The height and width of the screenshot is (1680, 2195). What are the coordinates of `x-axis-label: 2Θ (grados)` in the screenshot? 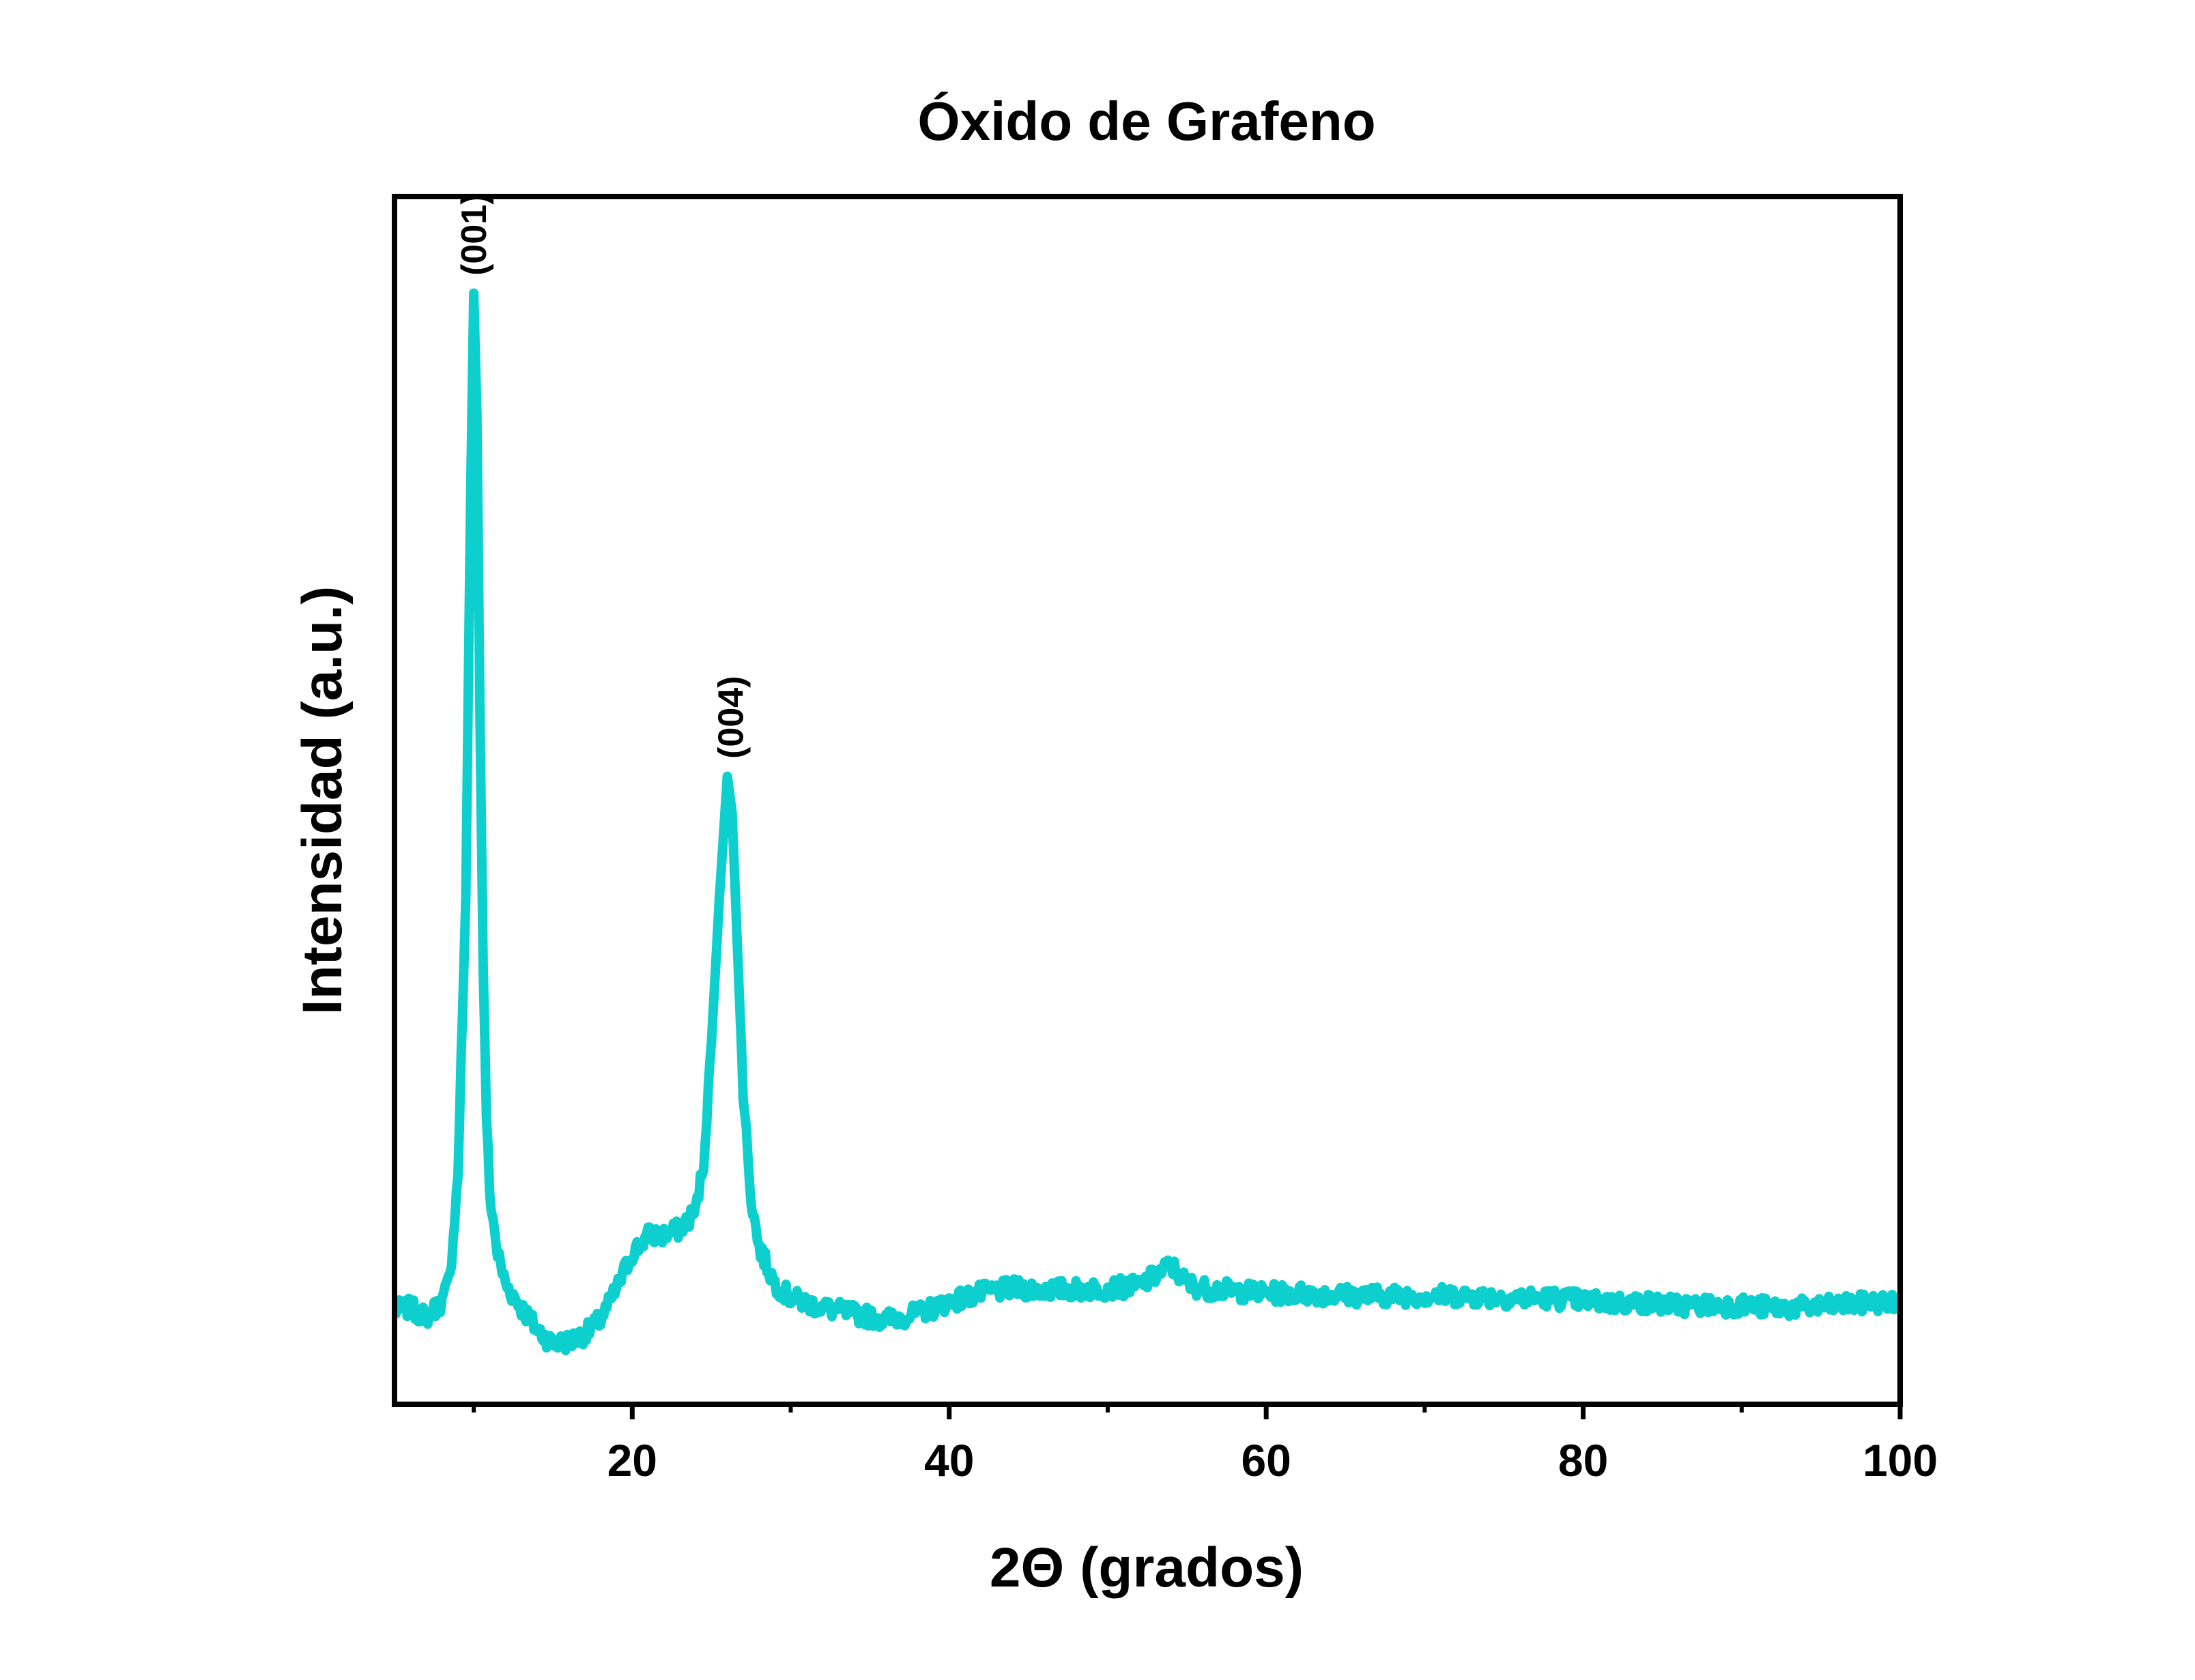 It's located at (1147, 1568).